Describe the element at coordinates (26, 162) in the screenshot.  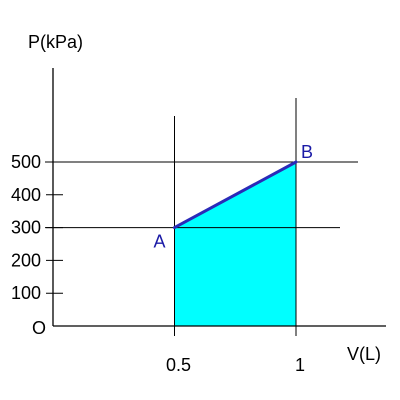
I see `y-tick-label-500: 500` at that location.